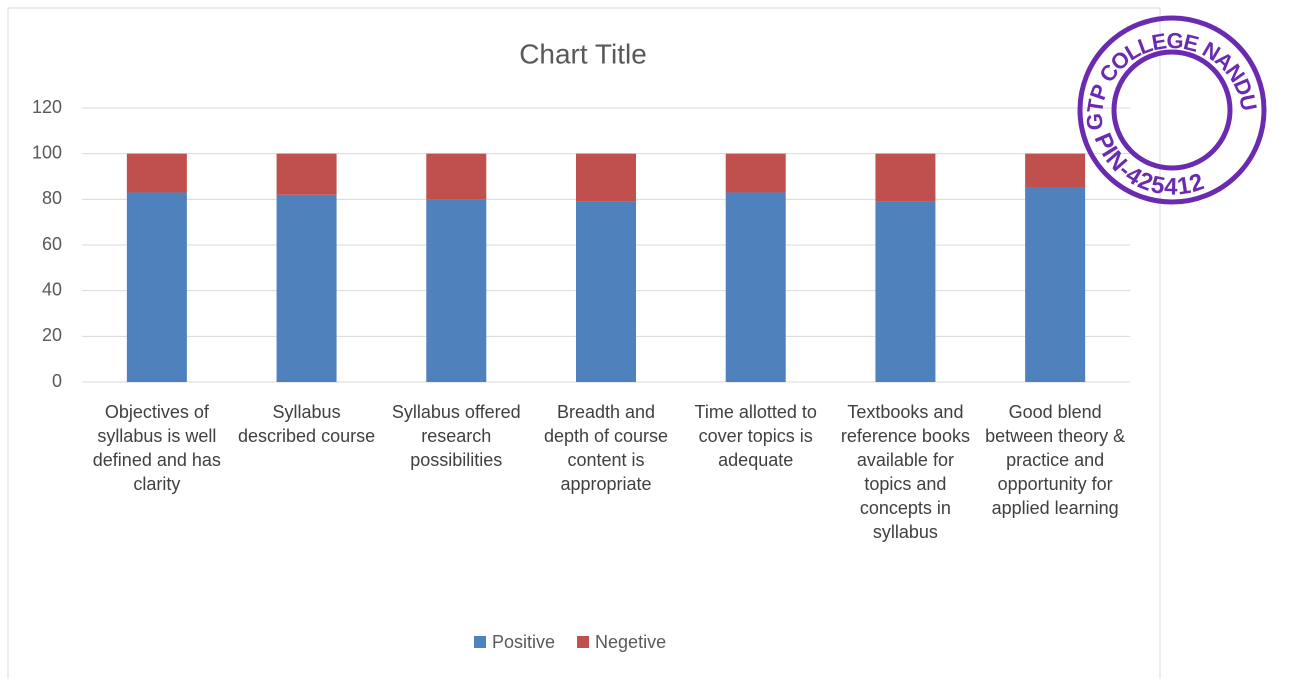  Describe the element at coordinates (52, 289) in the screenshot. I see `y-tick-label: 40` at that location.